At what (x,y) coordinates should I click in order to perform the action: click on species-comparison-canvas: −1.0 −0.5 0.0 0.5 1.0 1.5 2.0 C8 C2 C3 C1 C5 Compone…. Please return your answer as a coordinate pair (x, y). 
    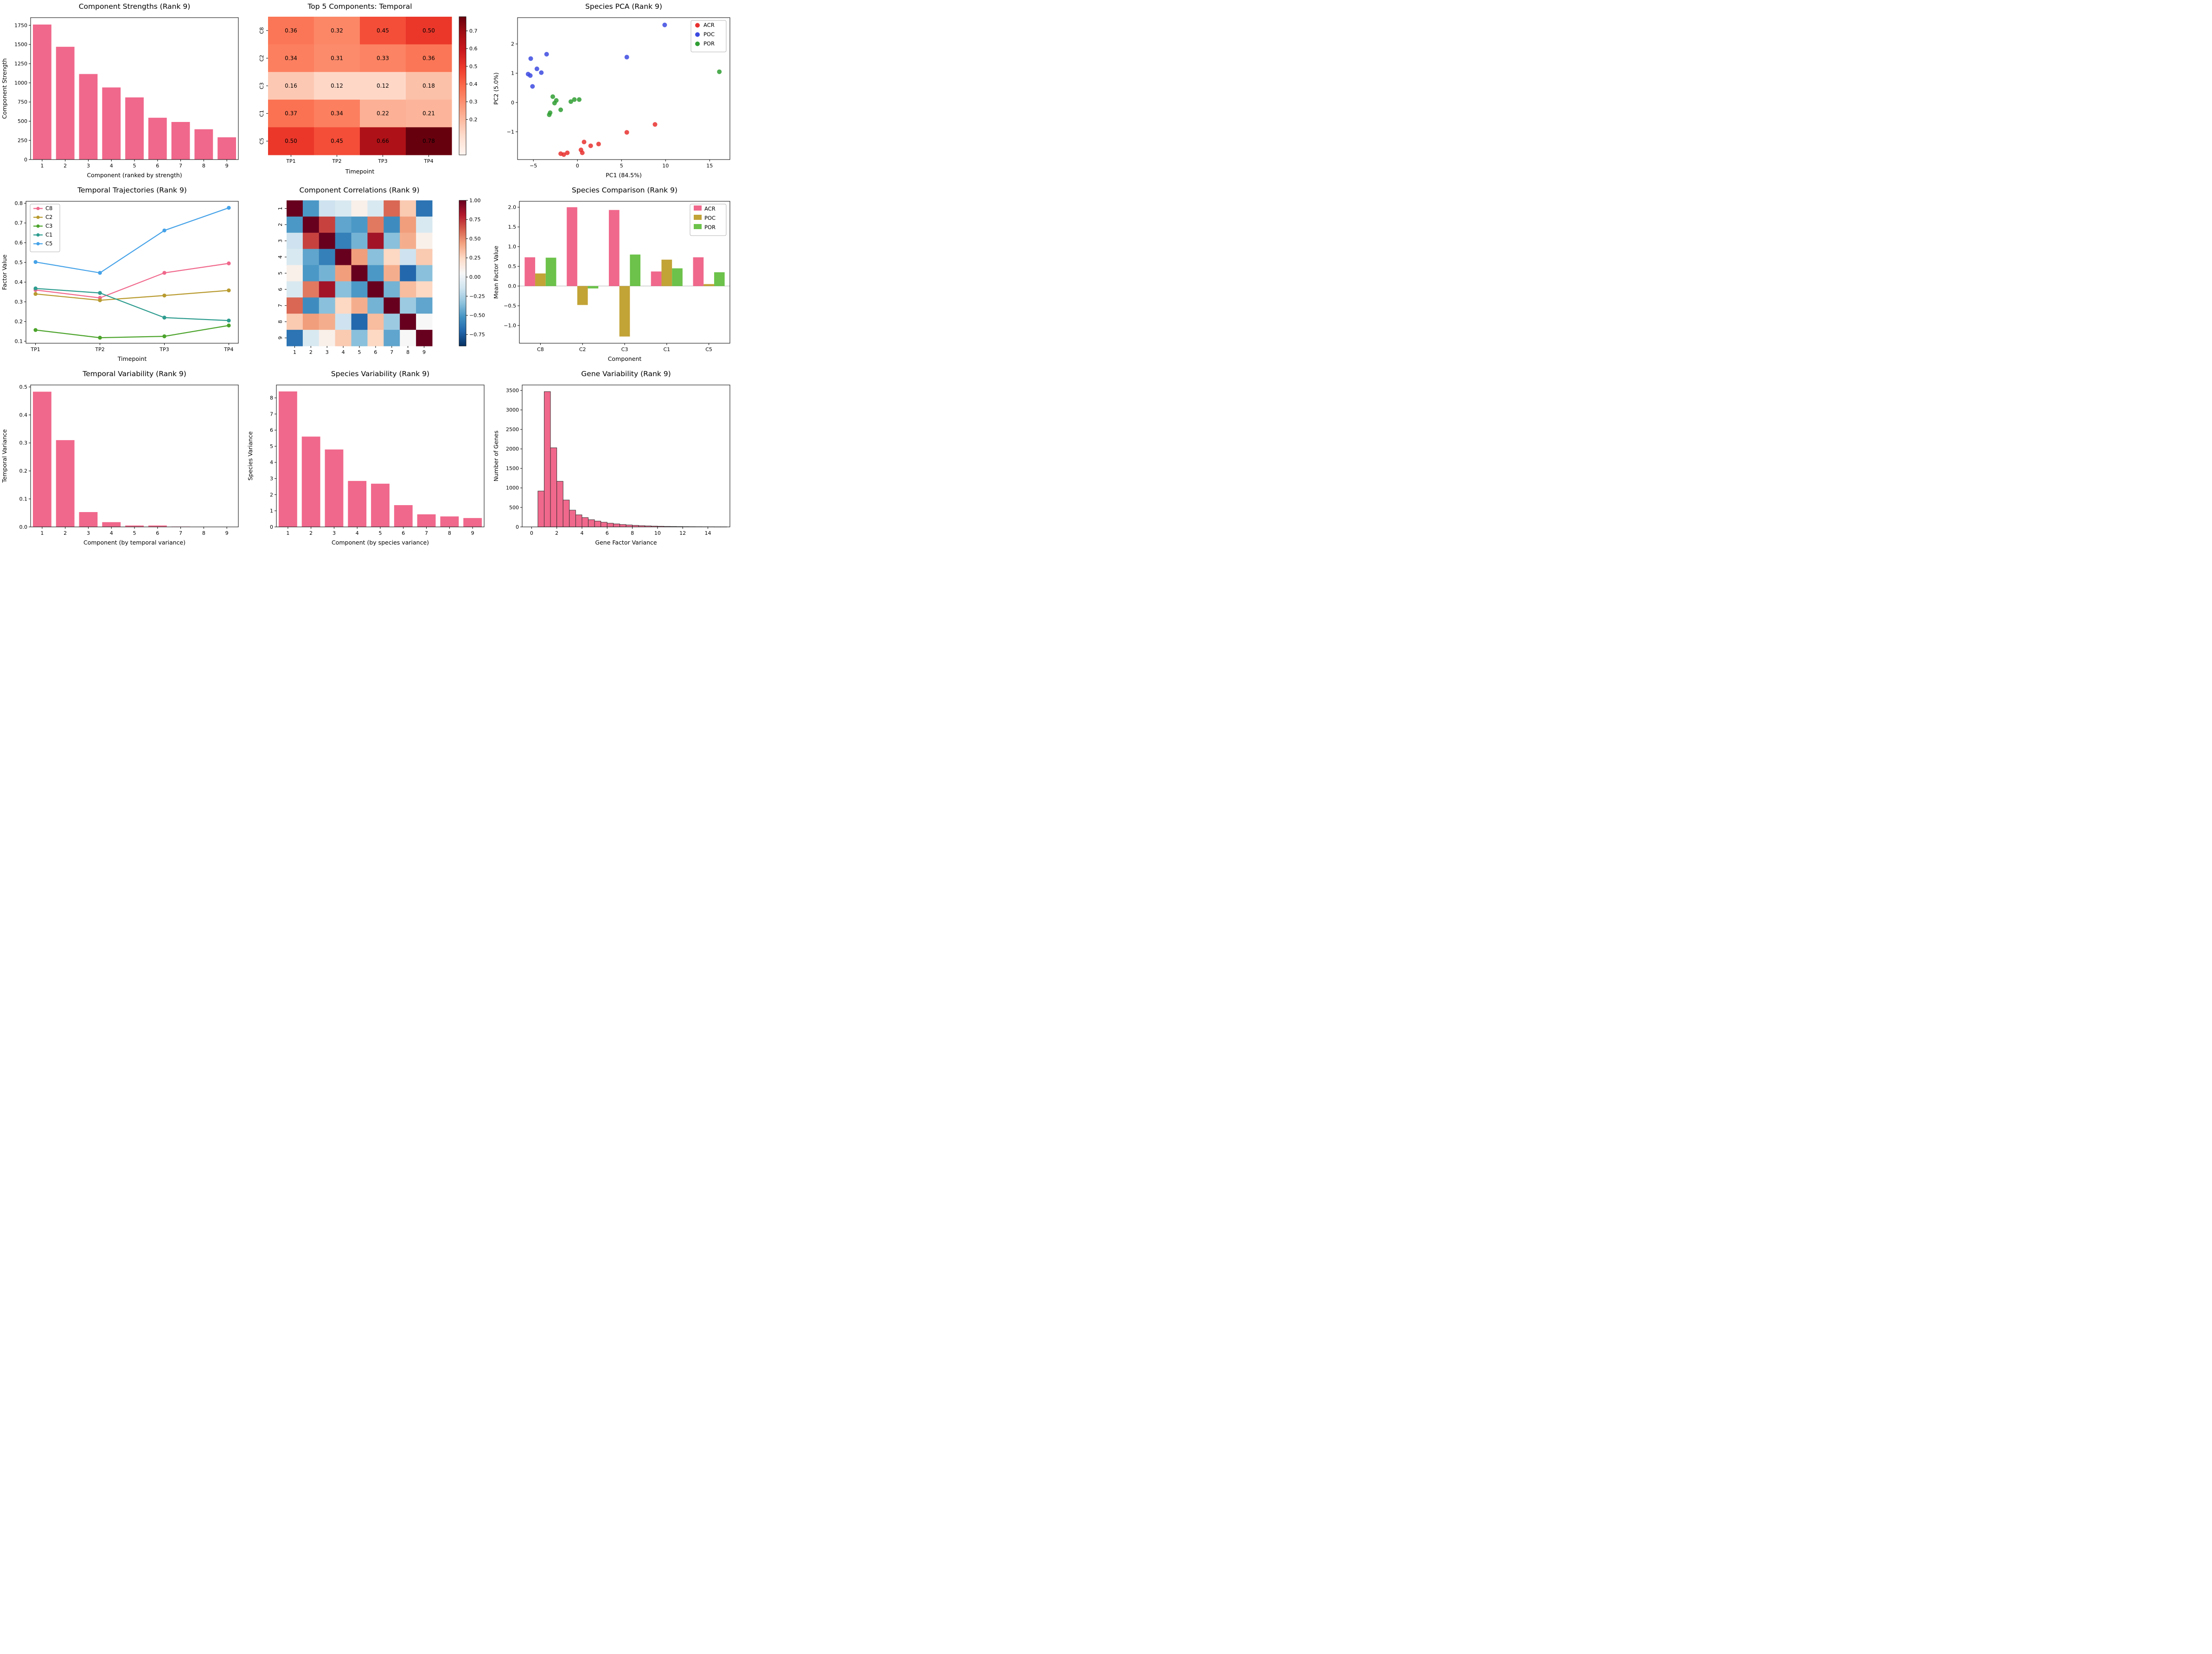
    Looking at the image, I should click on (611, 281).